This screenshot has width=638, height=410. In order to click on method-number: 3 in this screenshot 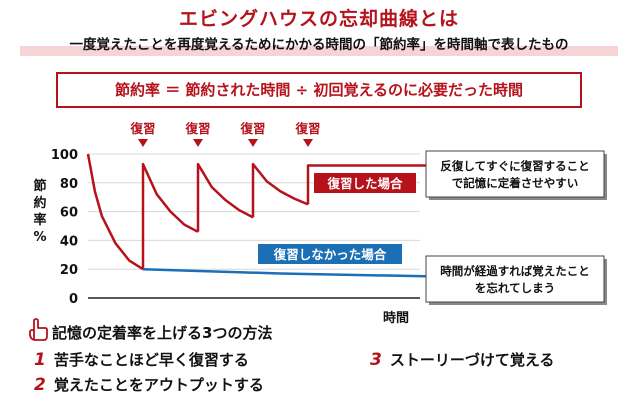, I will do `click(376, 360)`.